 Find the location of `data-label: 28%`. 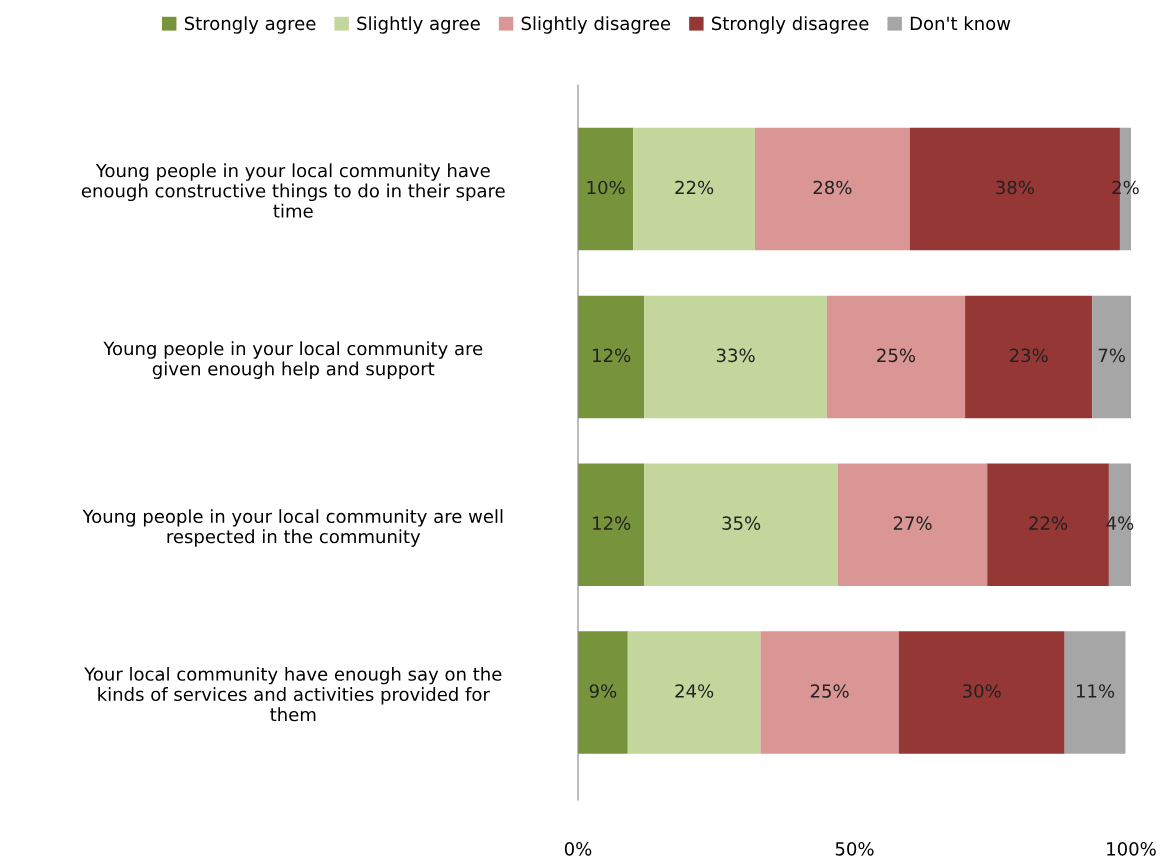

data-label: 28% is located at coordinates (832, 187).